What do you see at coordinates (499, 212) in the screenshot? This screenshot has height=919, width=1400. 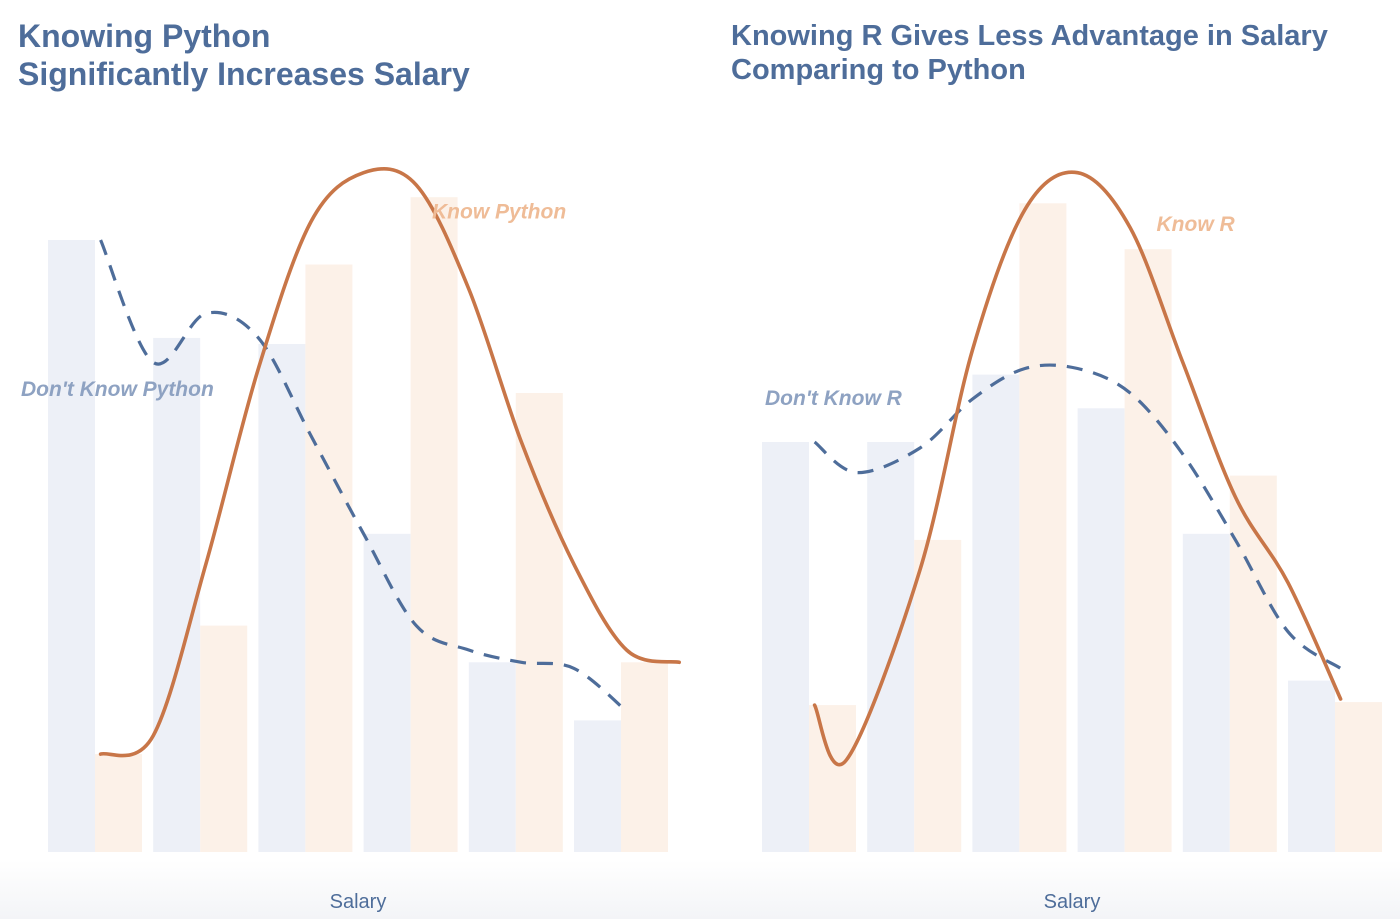 I see `left-know-label: Know Python` at bounding box center [499, 212].